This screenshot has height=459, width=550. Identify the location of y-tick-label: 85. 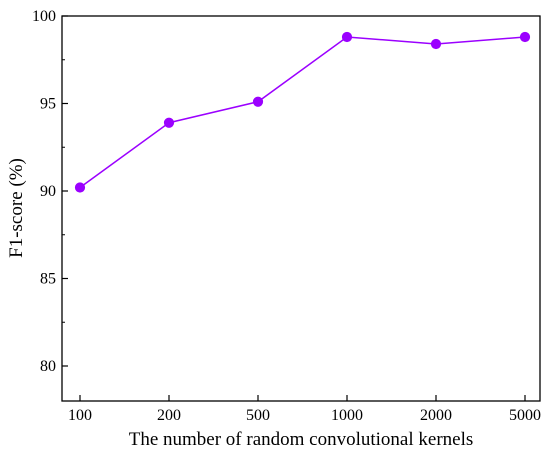
(48, 279).